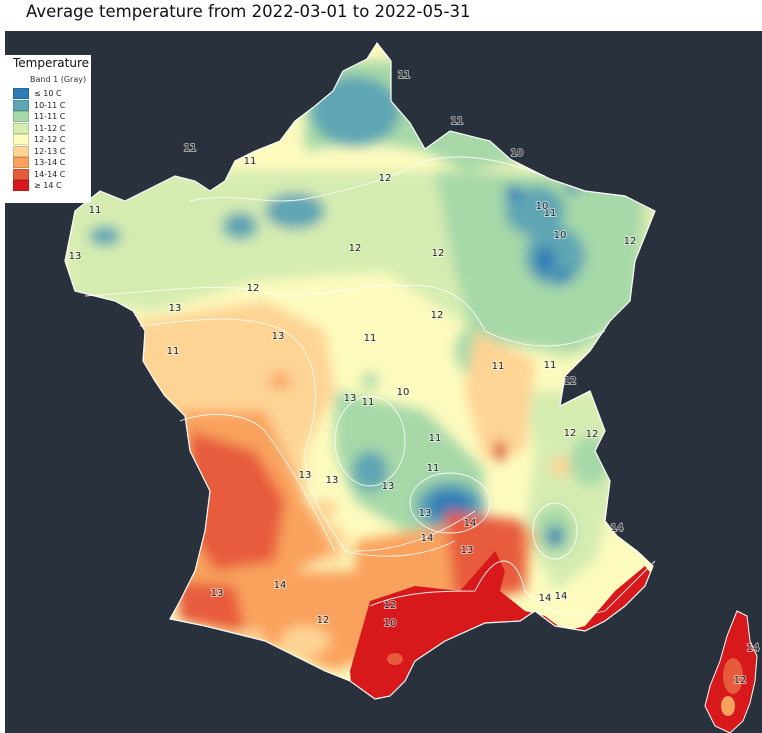 The width and height of the screenshot is (762, 733). I want to click on corsica-temperature-field, so click(731, 672).